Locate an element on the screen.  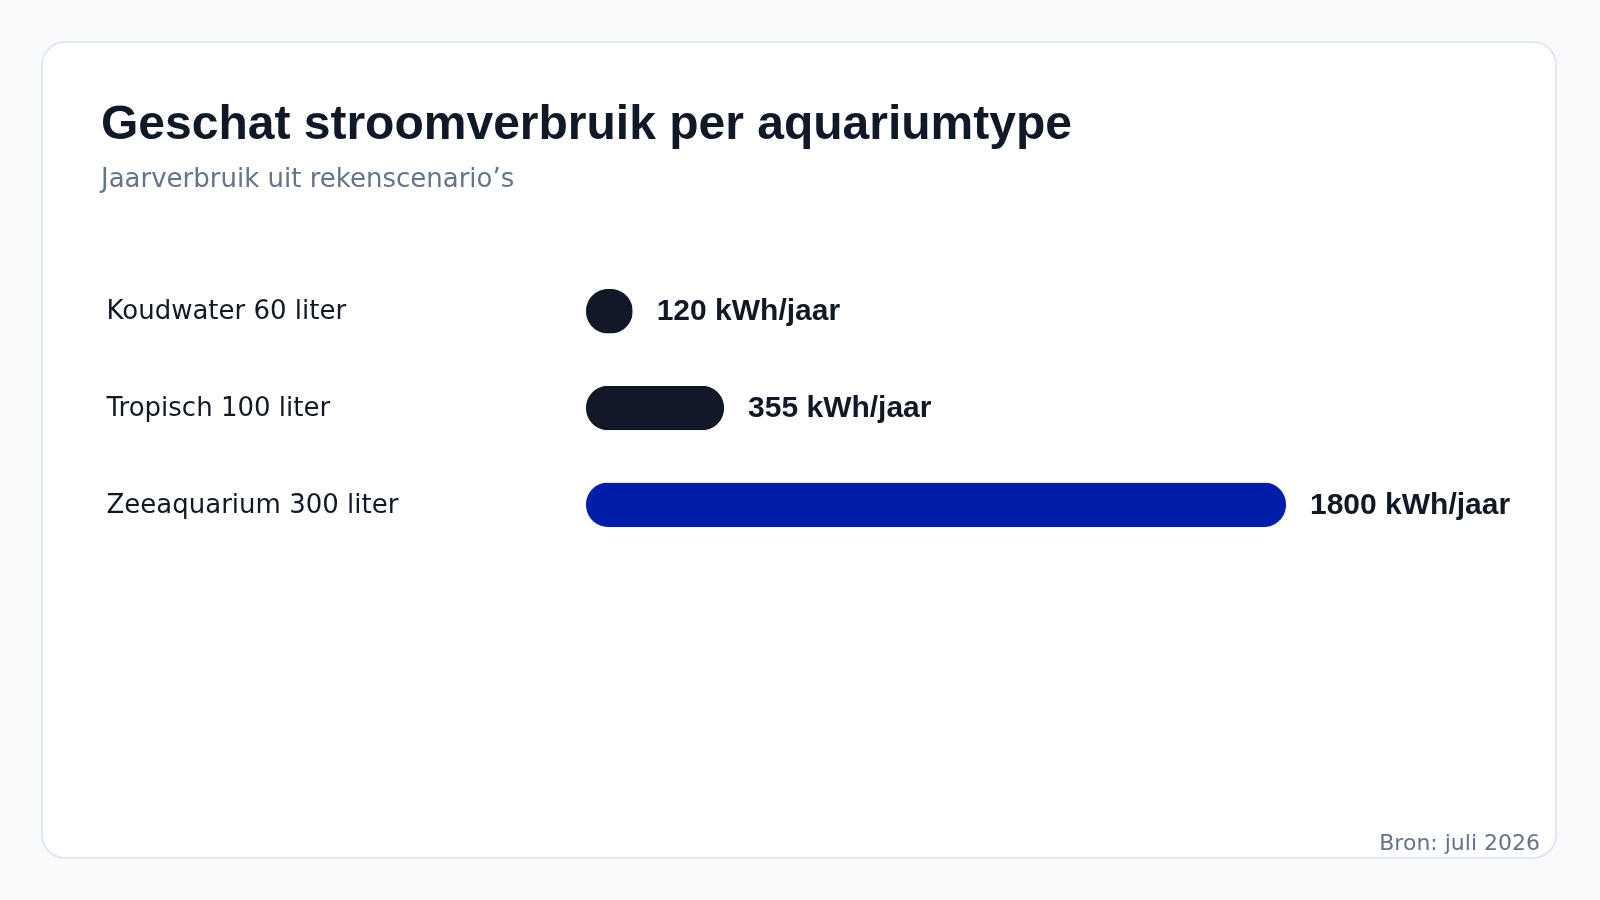
data-label: 120 kWh/jaar is located at coordinates (748, 310).